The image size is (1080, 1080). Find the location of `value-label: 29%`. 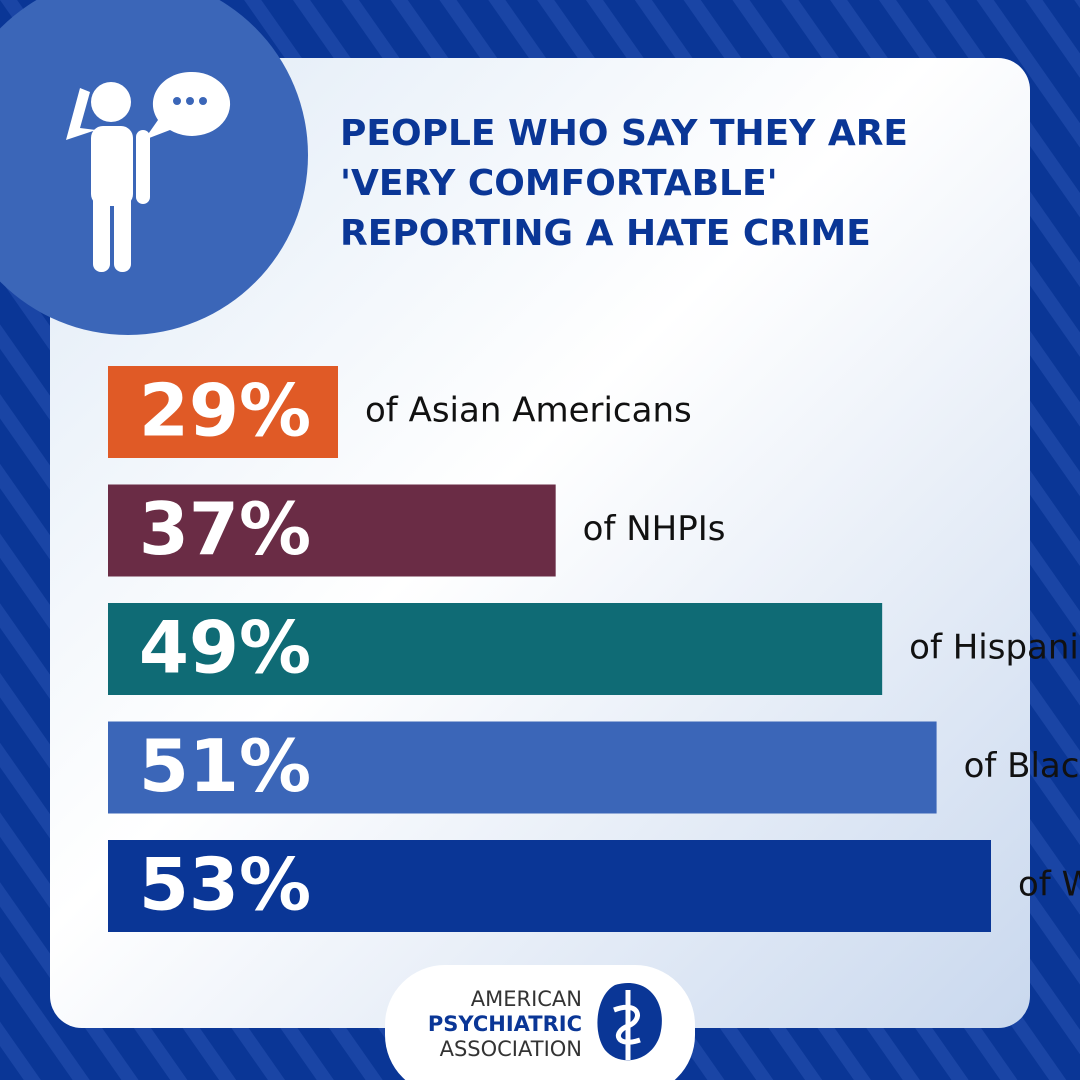

value-label: 29% is located at coordinates (225, 411).